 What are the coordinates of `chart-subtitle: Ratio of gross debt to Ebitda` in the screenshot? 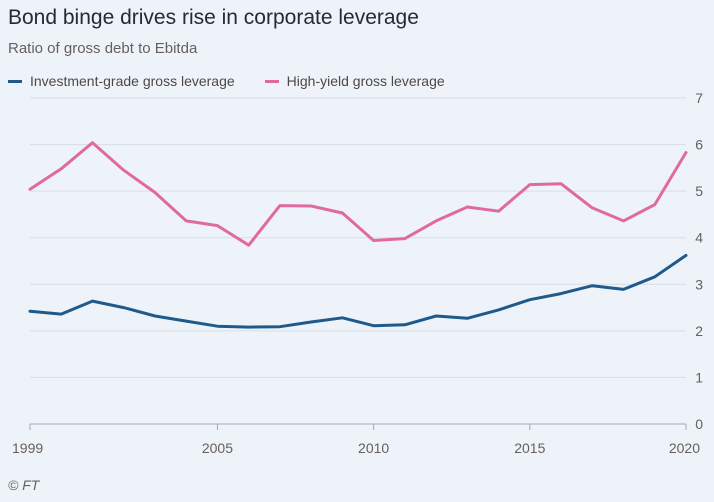 It's located at (103, 48).